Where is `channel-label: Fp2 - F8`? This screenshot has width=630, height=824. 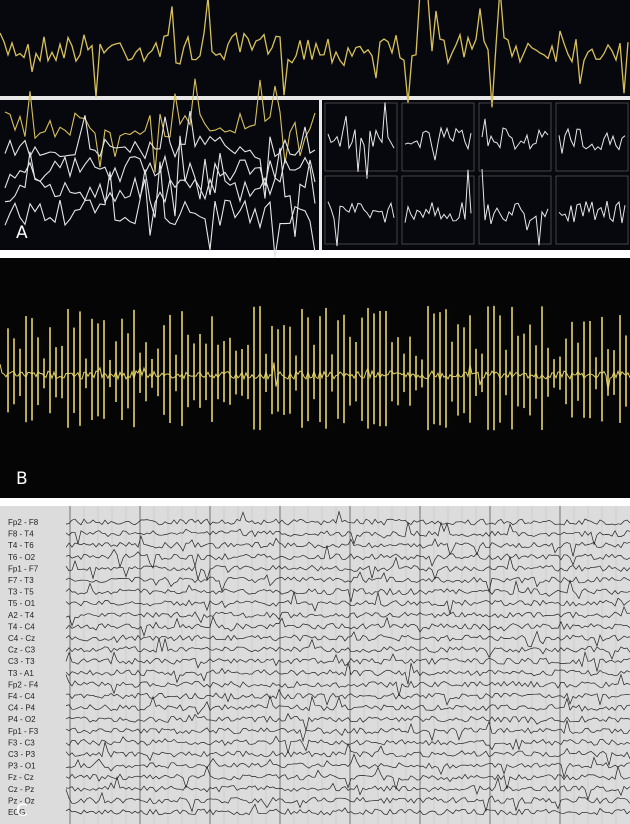 channel-label: Fp2 - F8 is located at coordinates (23, 522).